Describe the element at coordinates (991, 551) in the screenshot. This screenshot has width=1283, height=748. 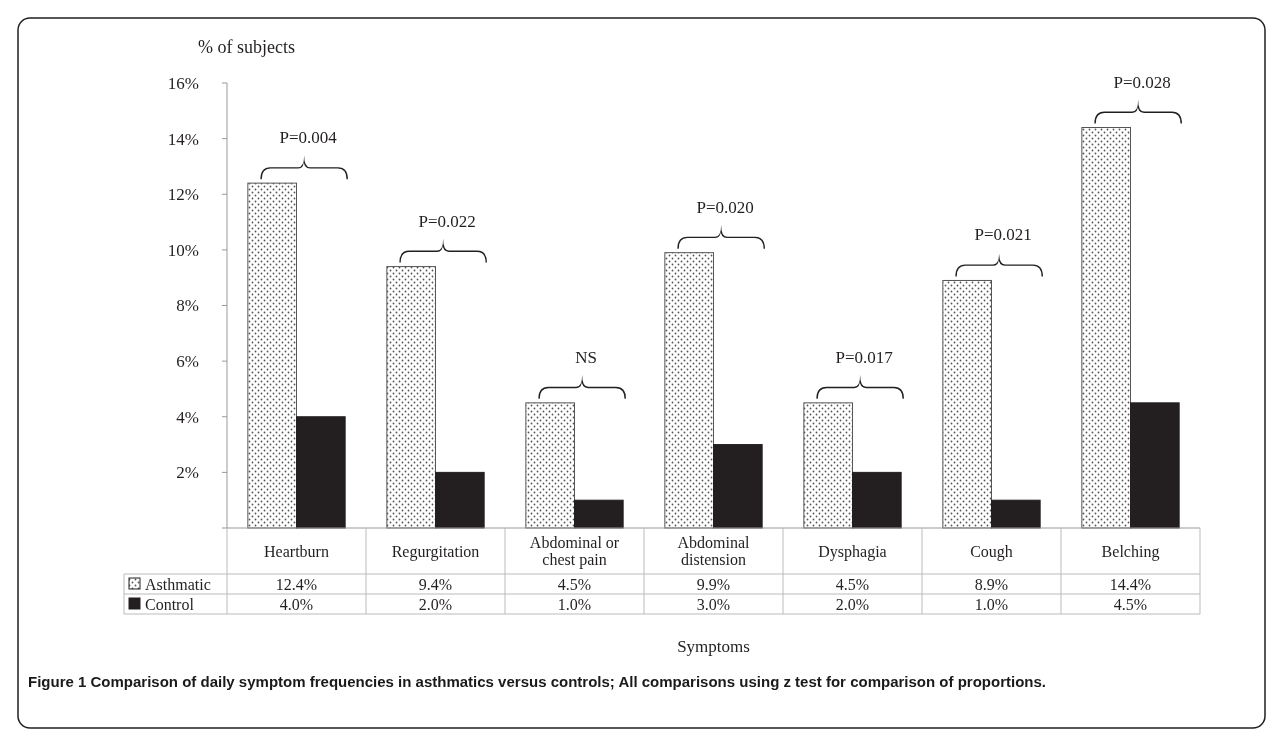
I see `x-tick-label: Cough` at that location.